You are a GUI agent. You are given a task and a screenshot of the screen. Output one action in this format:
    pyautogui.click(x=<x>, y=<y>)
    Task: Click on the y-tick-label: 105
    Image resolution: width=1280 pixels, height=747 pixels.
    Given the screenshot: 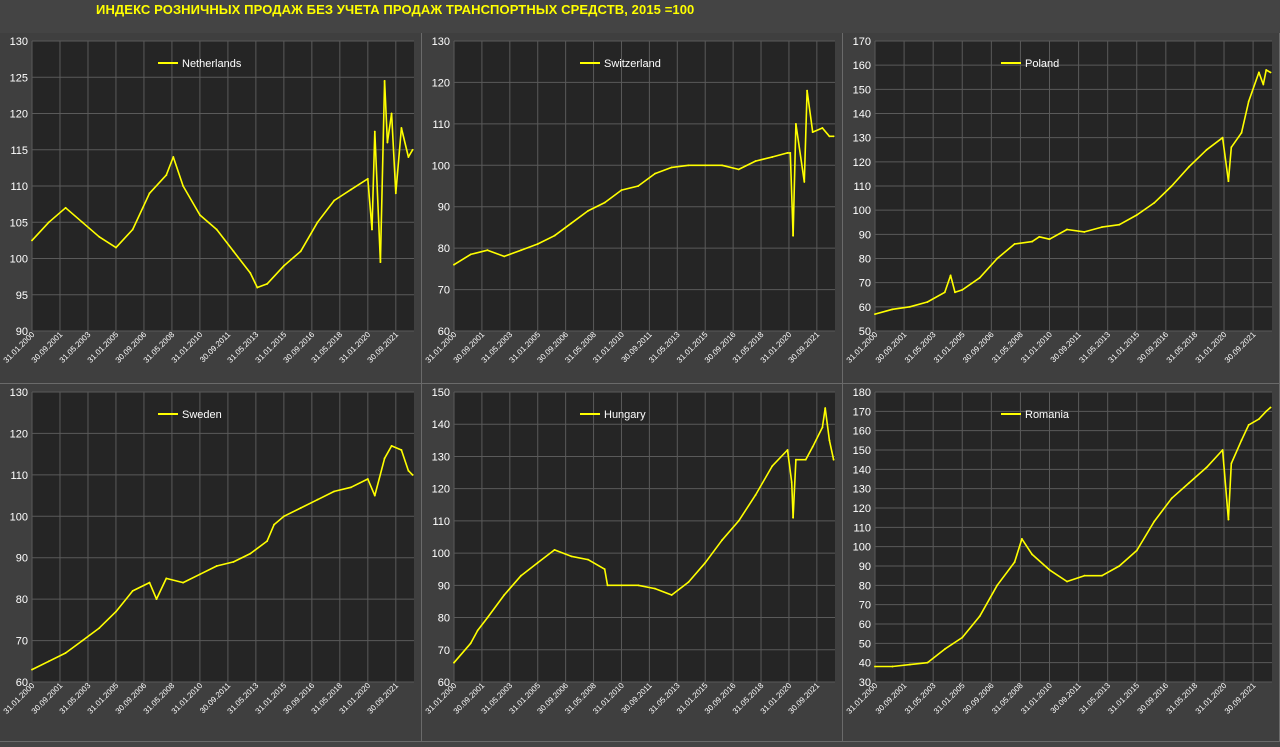 What is the action you would take?
    pyautogui.click(x=19, y=223)
    